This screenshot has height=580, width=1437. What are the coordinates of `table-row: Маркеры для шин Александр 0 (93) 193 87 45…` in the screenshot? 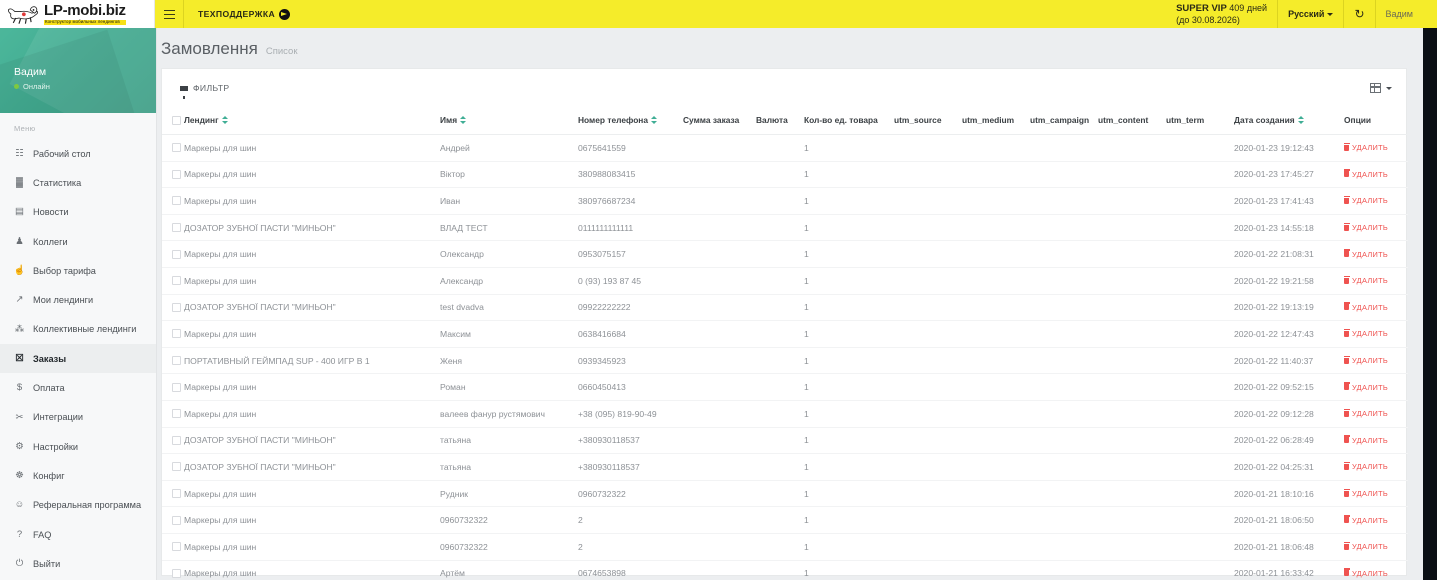 It's located at (785, 281).